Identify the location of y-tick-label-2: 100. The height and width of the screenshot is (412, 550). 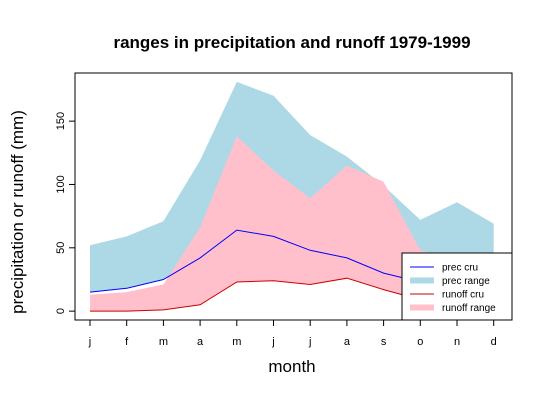
(61, 184).